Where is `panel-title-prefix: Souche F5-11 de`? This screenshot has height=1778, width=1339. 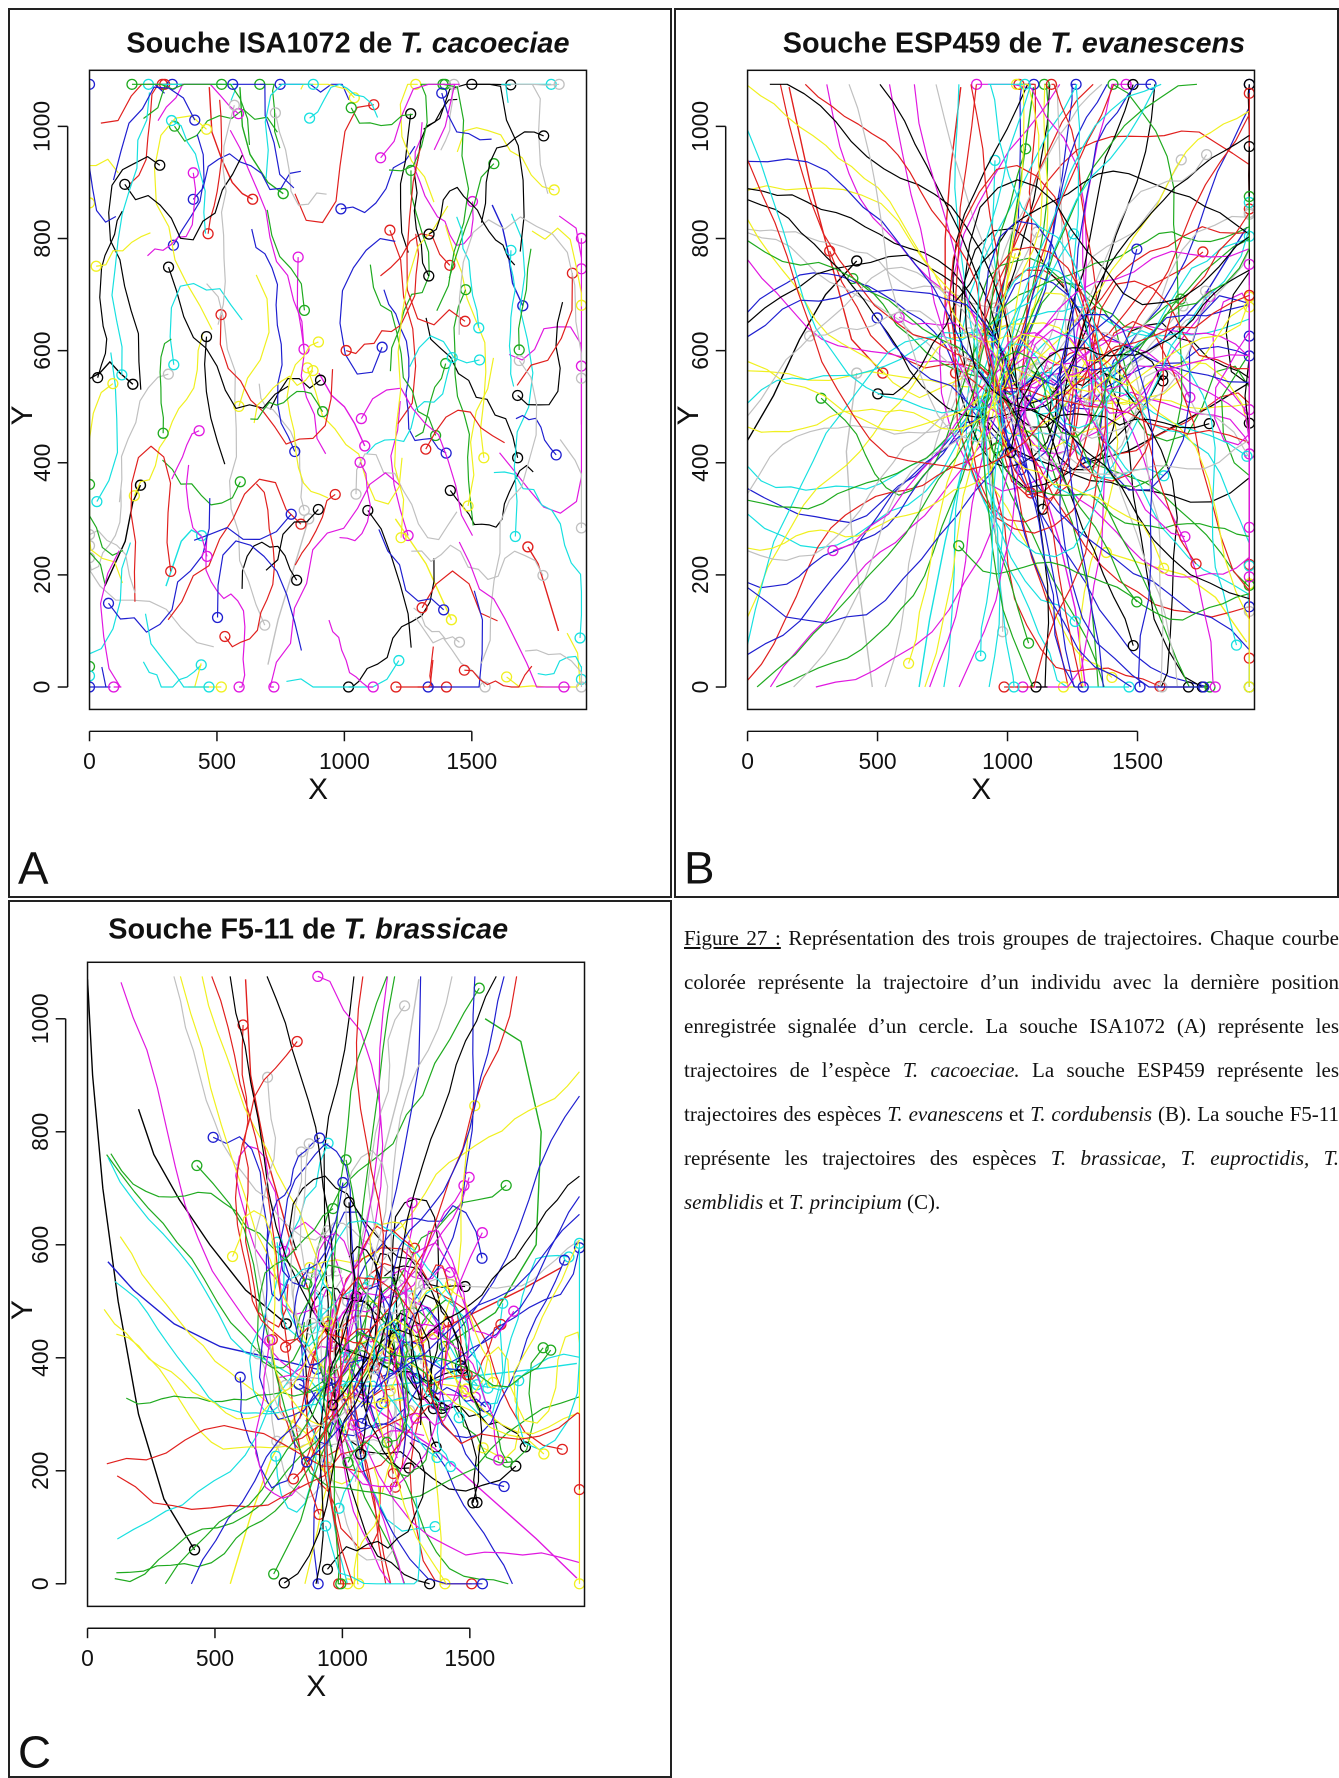 panel-title-prefix: Souche F5-11 de is located at coordinates (225, 929).